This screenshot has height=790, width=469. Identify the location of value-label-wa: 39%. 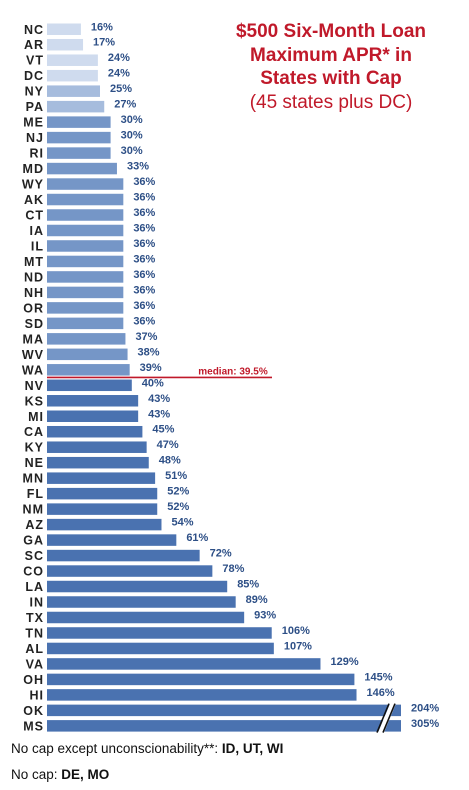
(151, 368).